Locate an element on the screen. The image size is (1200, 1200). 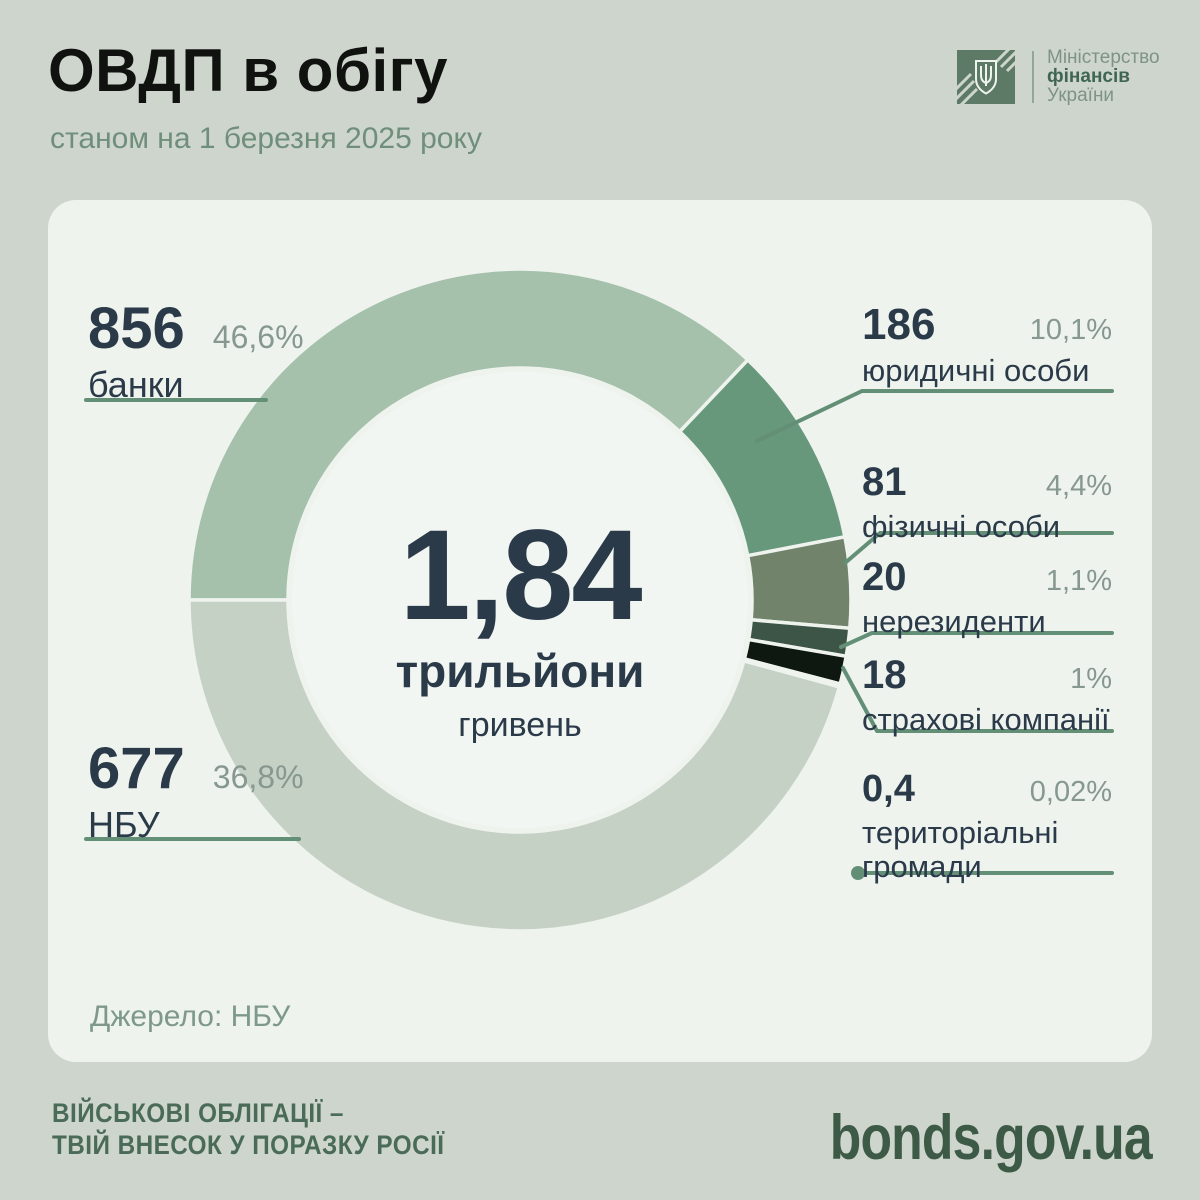
banks-value: 856 is located at coordinates (136, 328).